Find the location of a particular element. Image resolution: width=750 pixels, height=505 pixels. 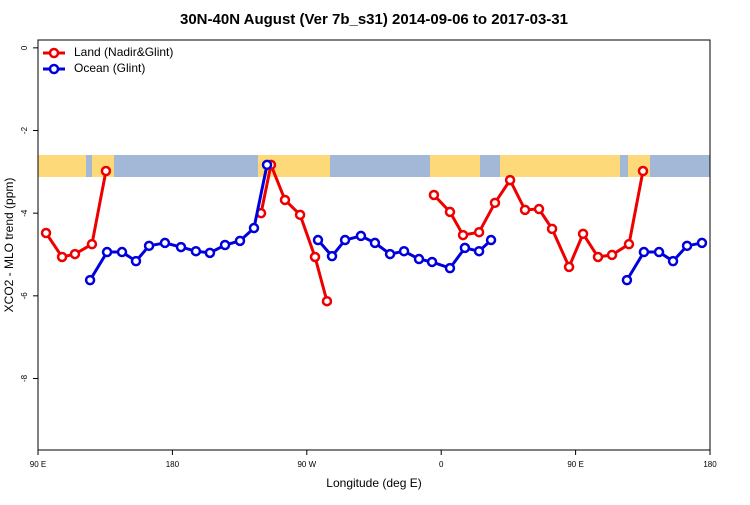

x-tick-label: 90 W is located at coordinates (306, 464).